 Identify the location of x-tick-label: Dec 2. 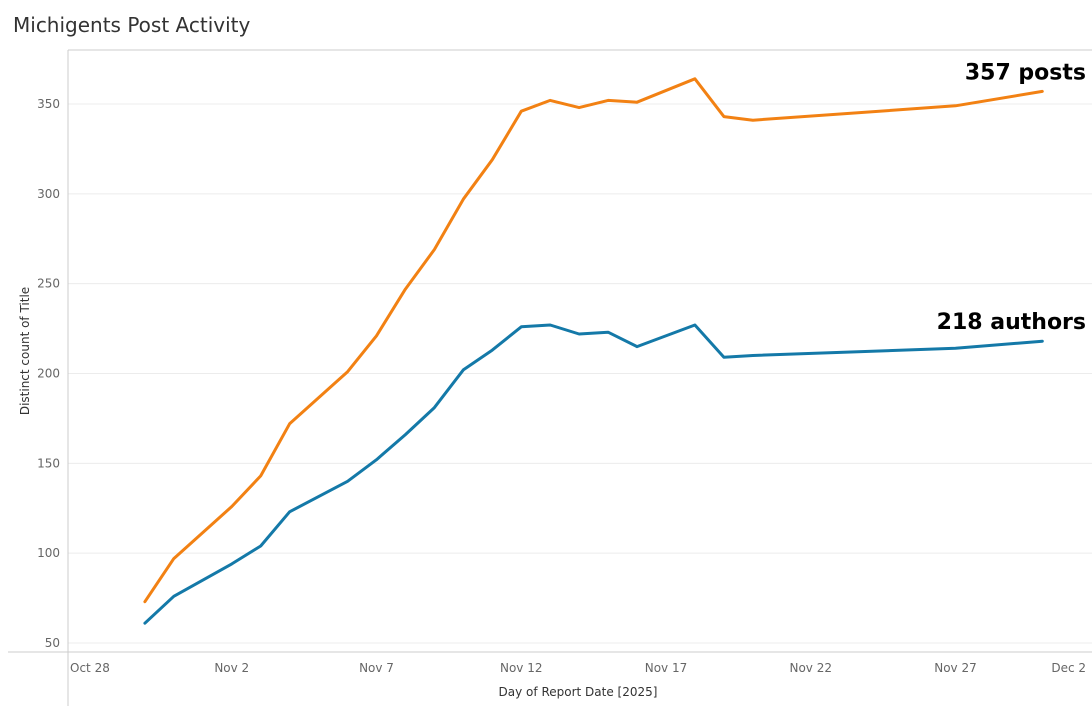
(1068, 668).